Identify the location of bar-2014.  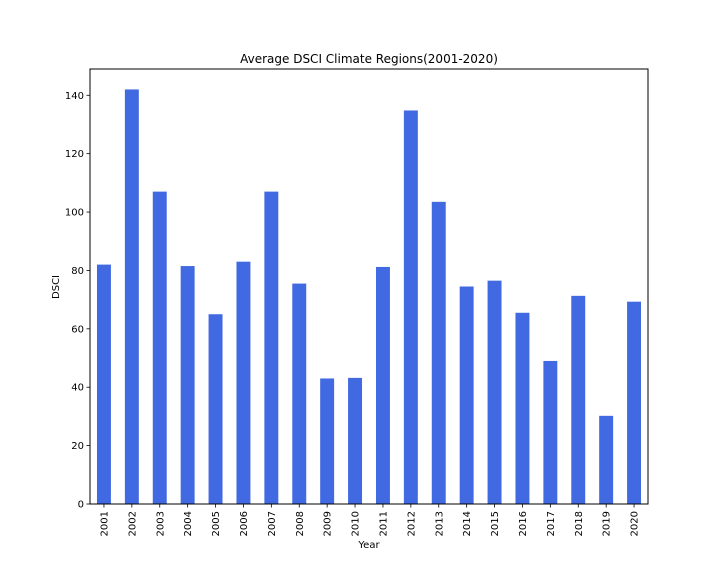
(466, 395).